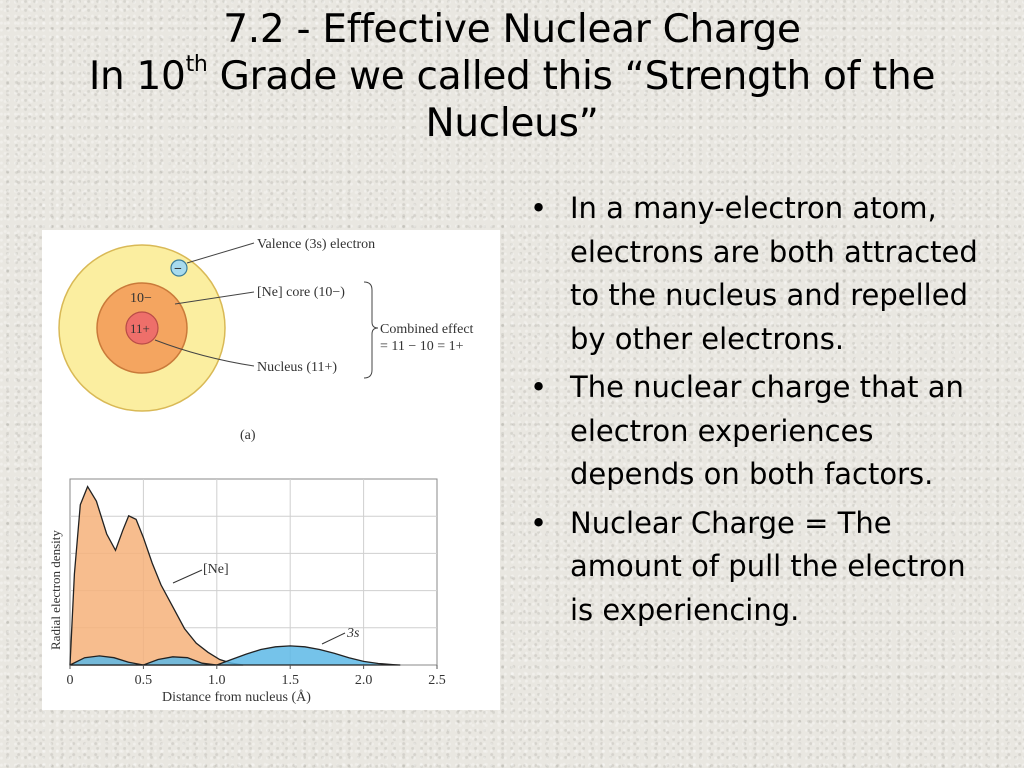  What do you see at coordinates (571, 76) in the screenshot?
I see `title-line-2-suffix: Grade we called this “Strength of the` at bounding box center [571, 76].